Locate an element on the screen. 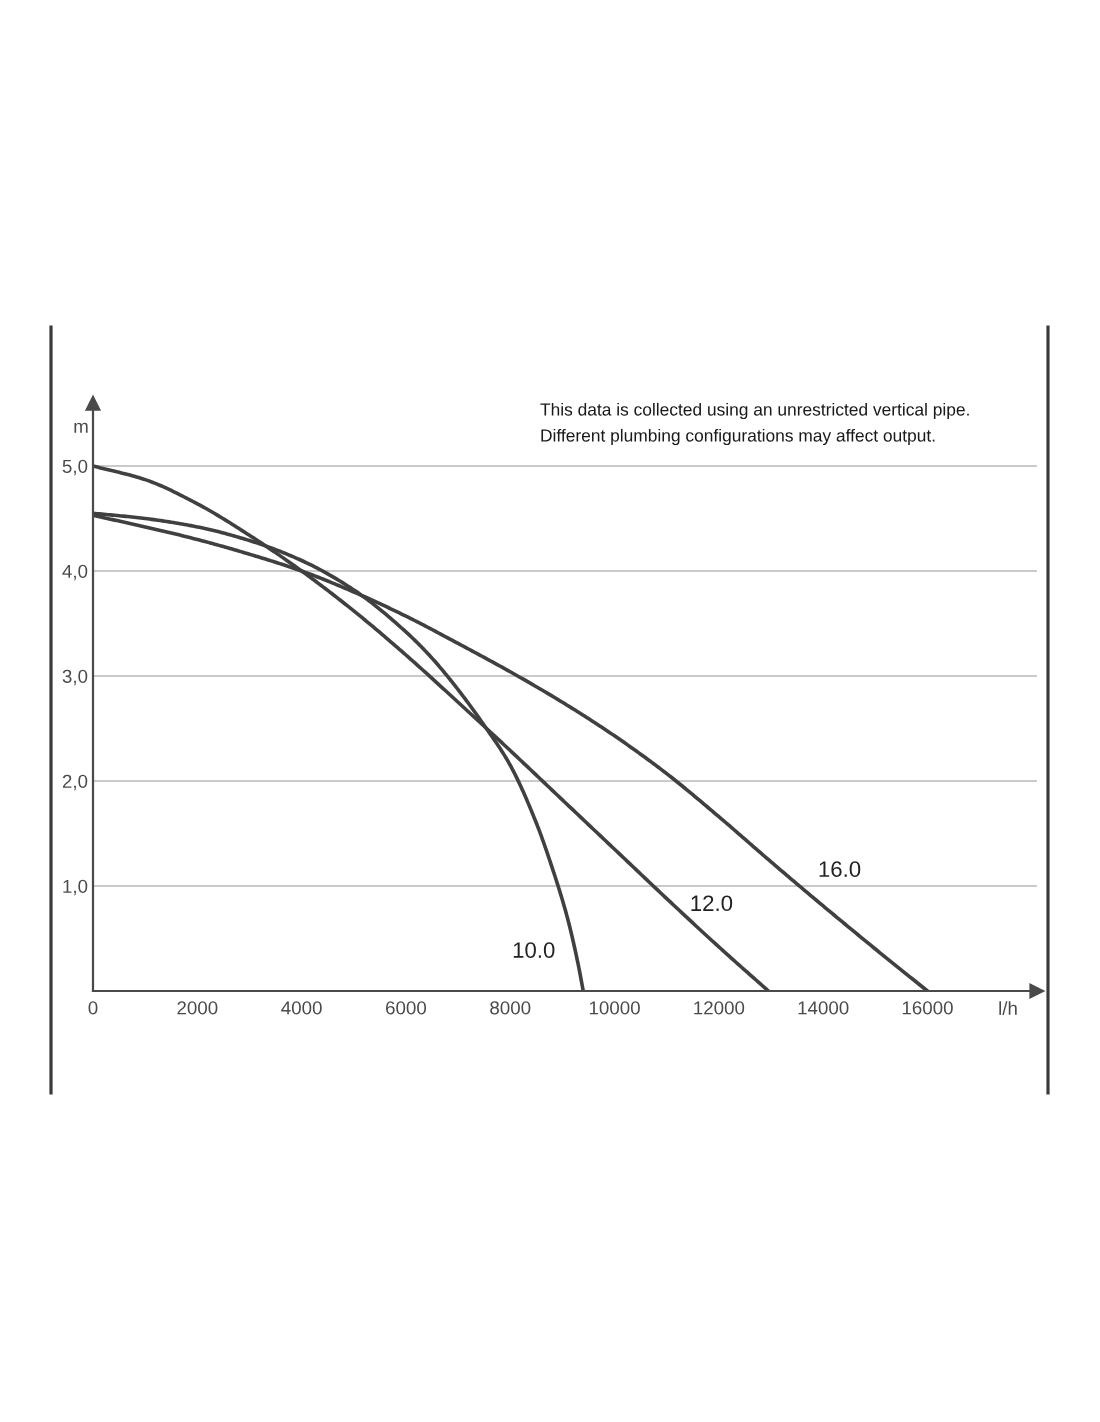 The height and width of the screenshot is (1422, 1100). x-tick-label: 14000 is located at coordinates (823, 1008).